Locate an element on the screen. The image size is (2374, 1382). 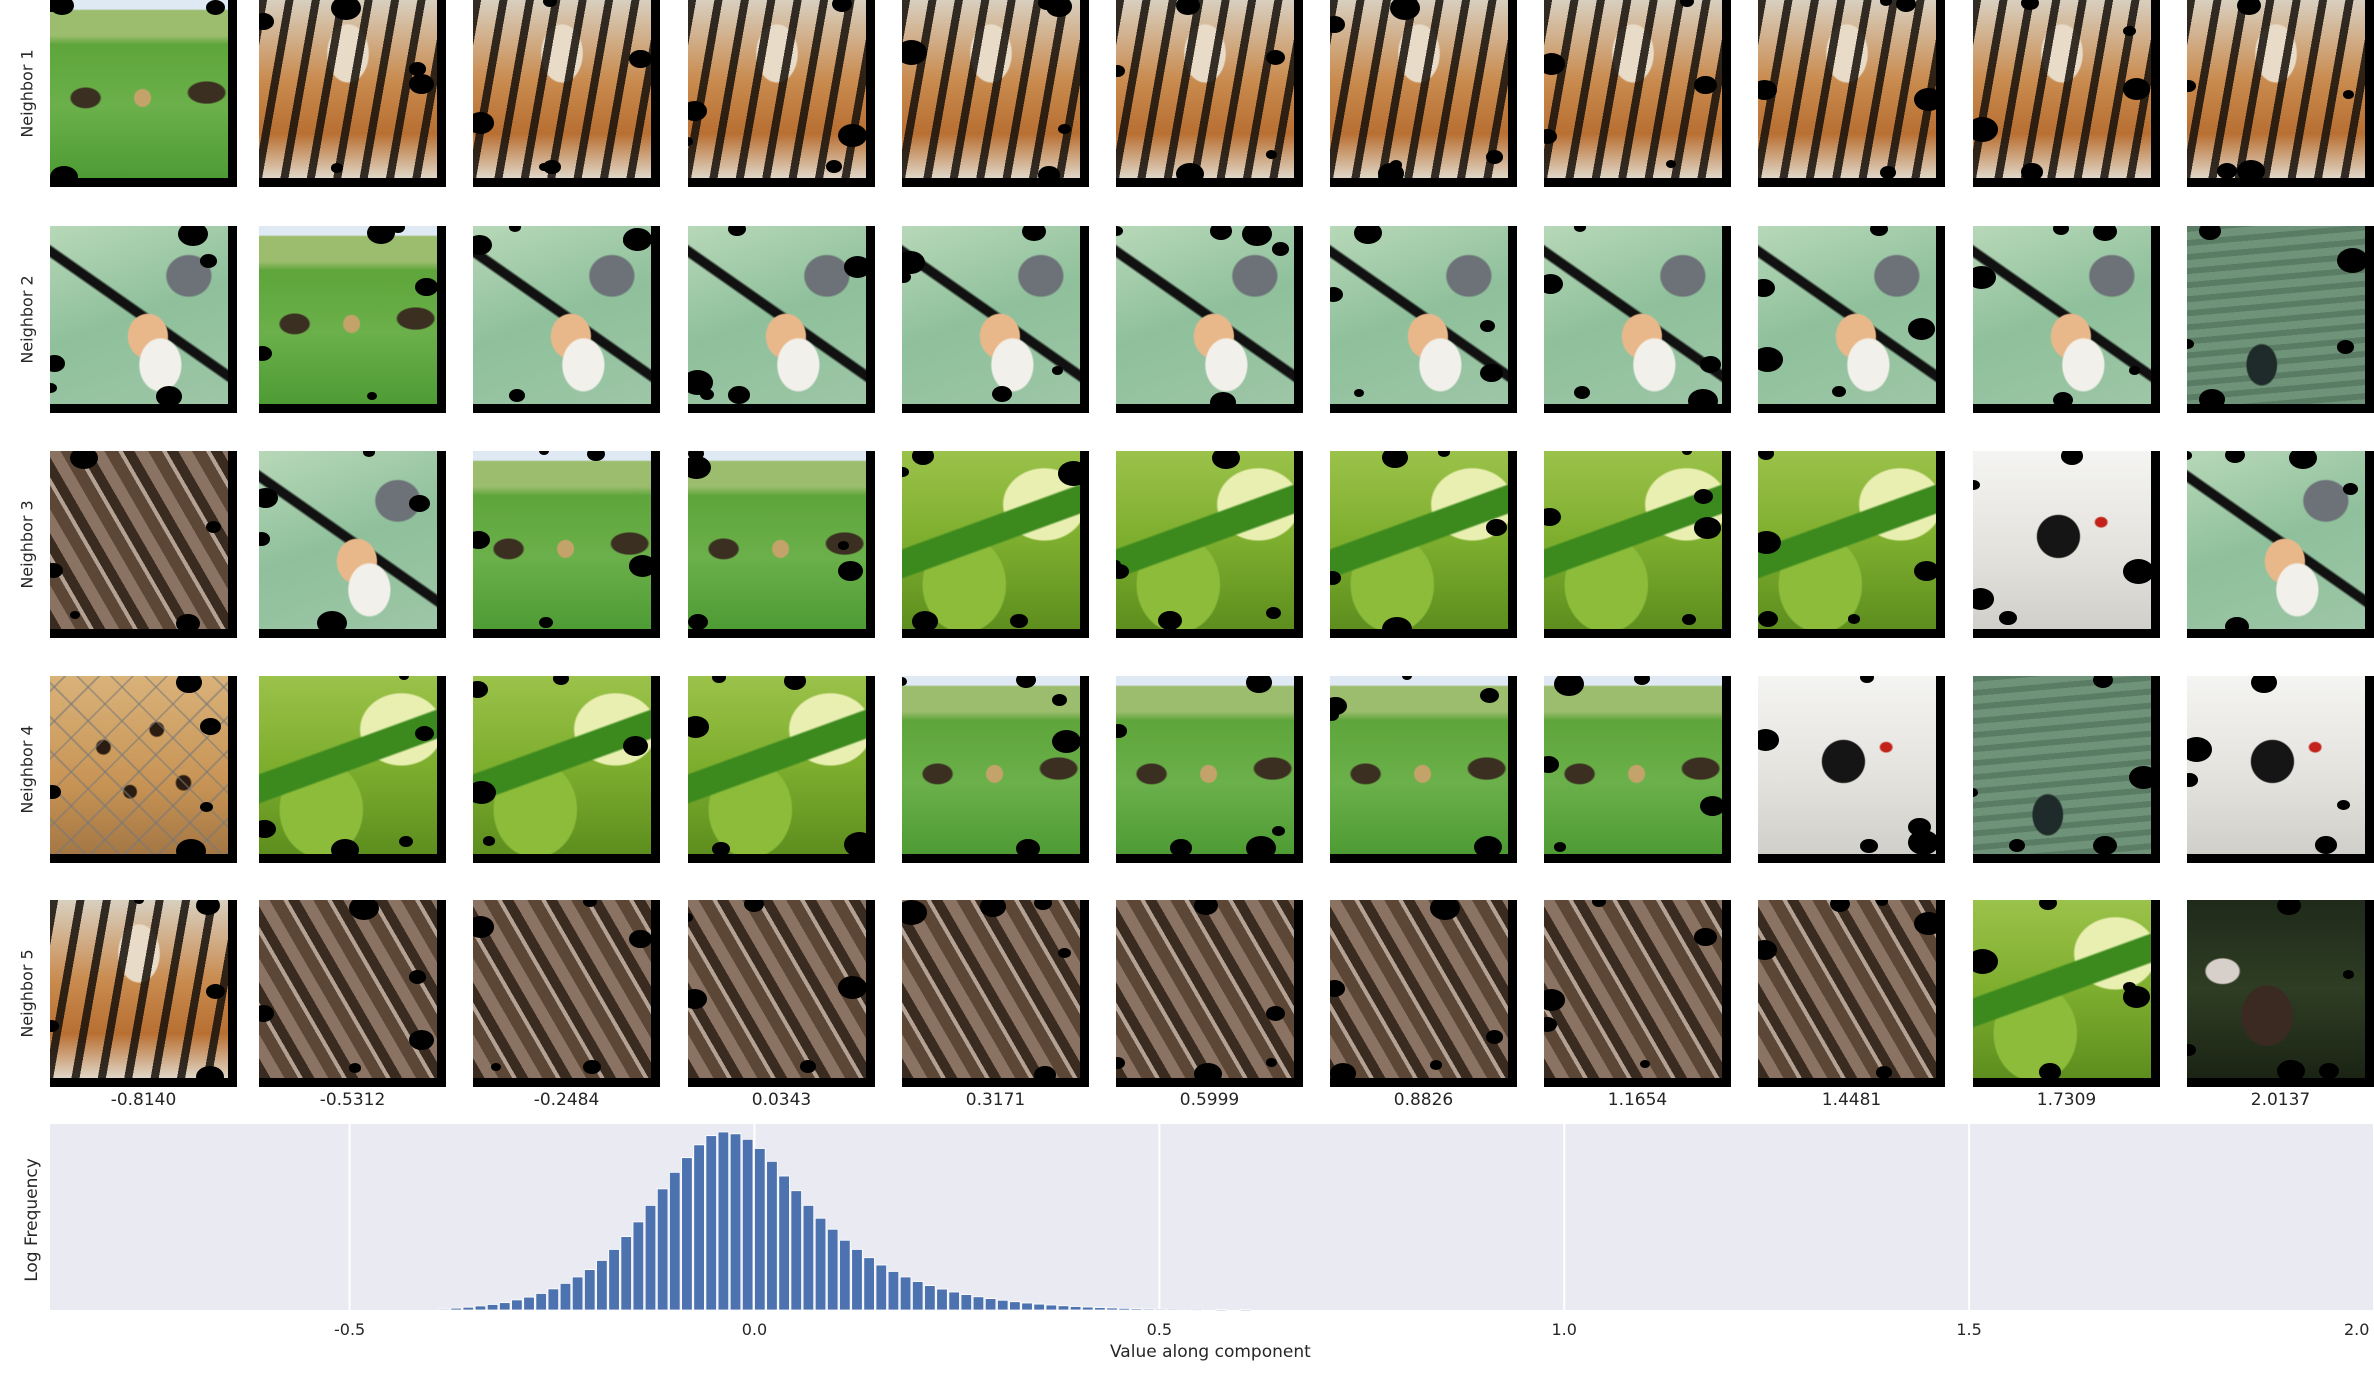
component-value-label: 0.5999 is located at coordinates (1209, 1100).